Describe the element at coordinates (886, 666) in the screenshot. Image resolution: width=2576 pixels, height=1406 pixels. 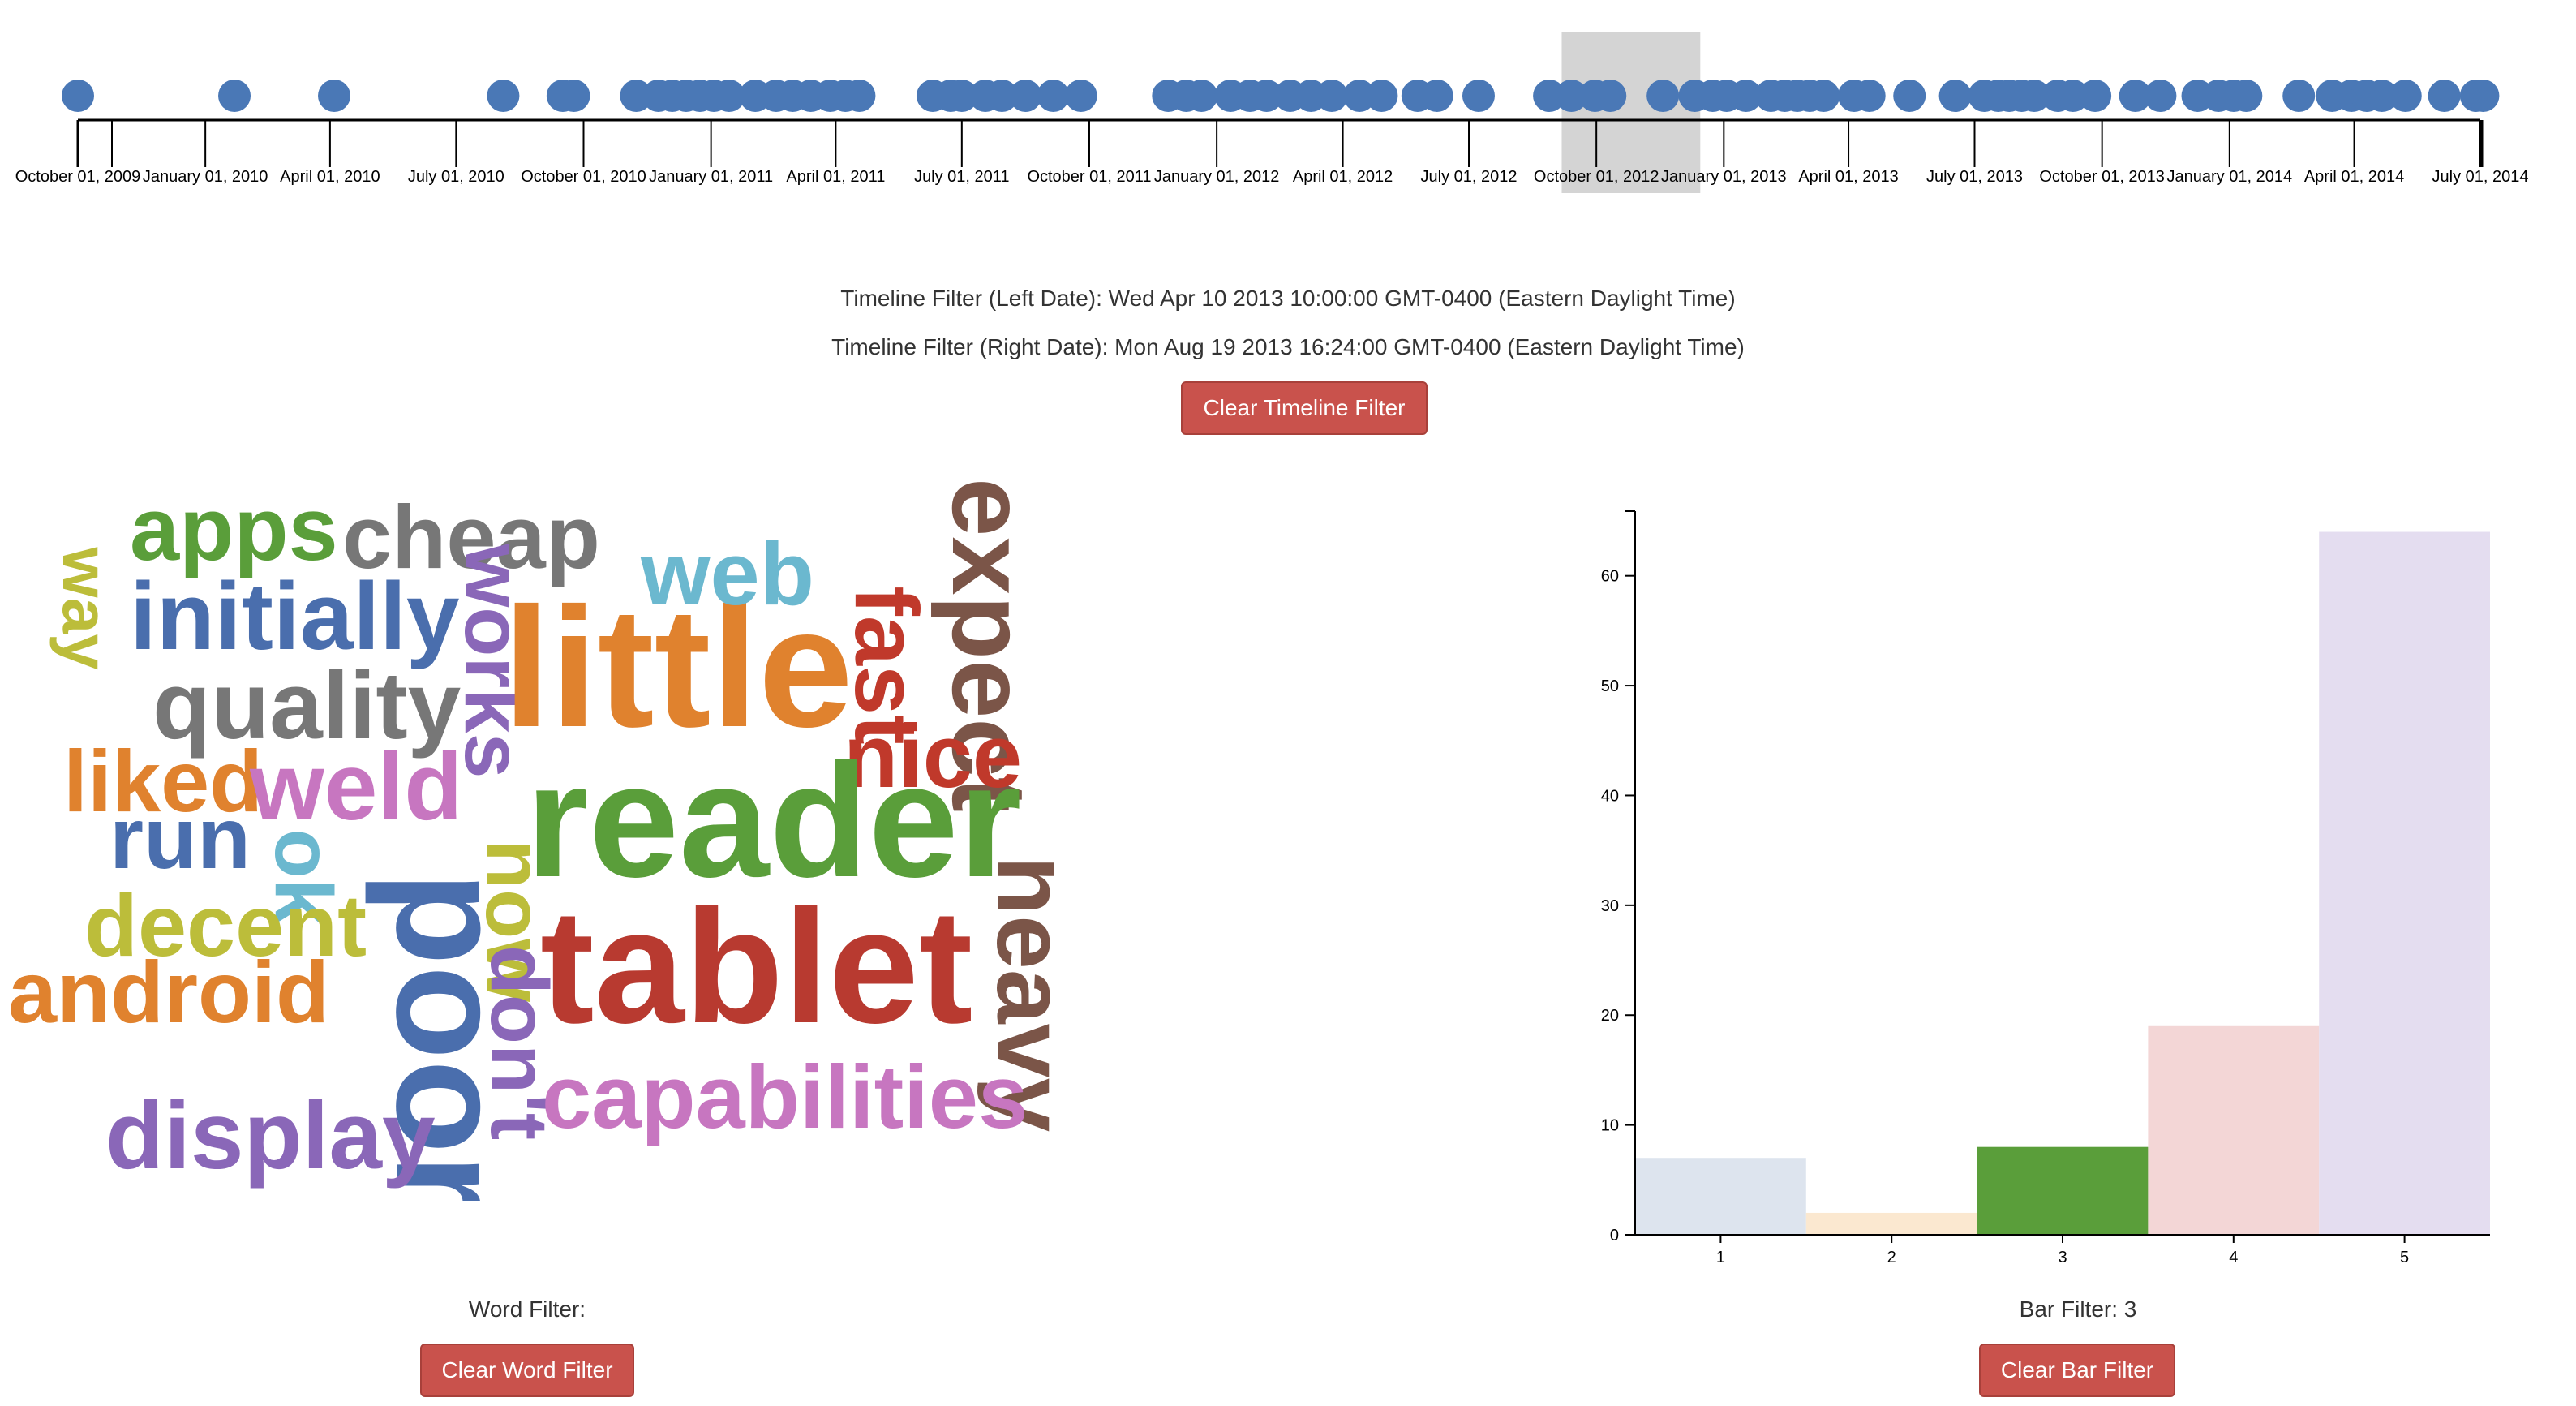
I see `word-cloud-word: fast` at that location.